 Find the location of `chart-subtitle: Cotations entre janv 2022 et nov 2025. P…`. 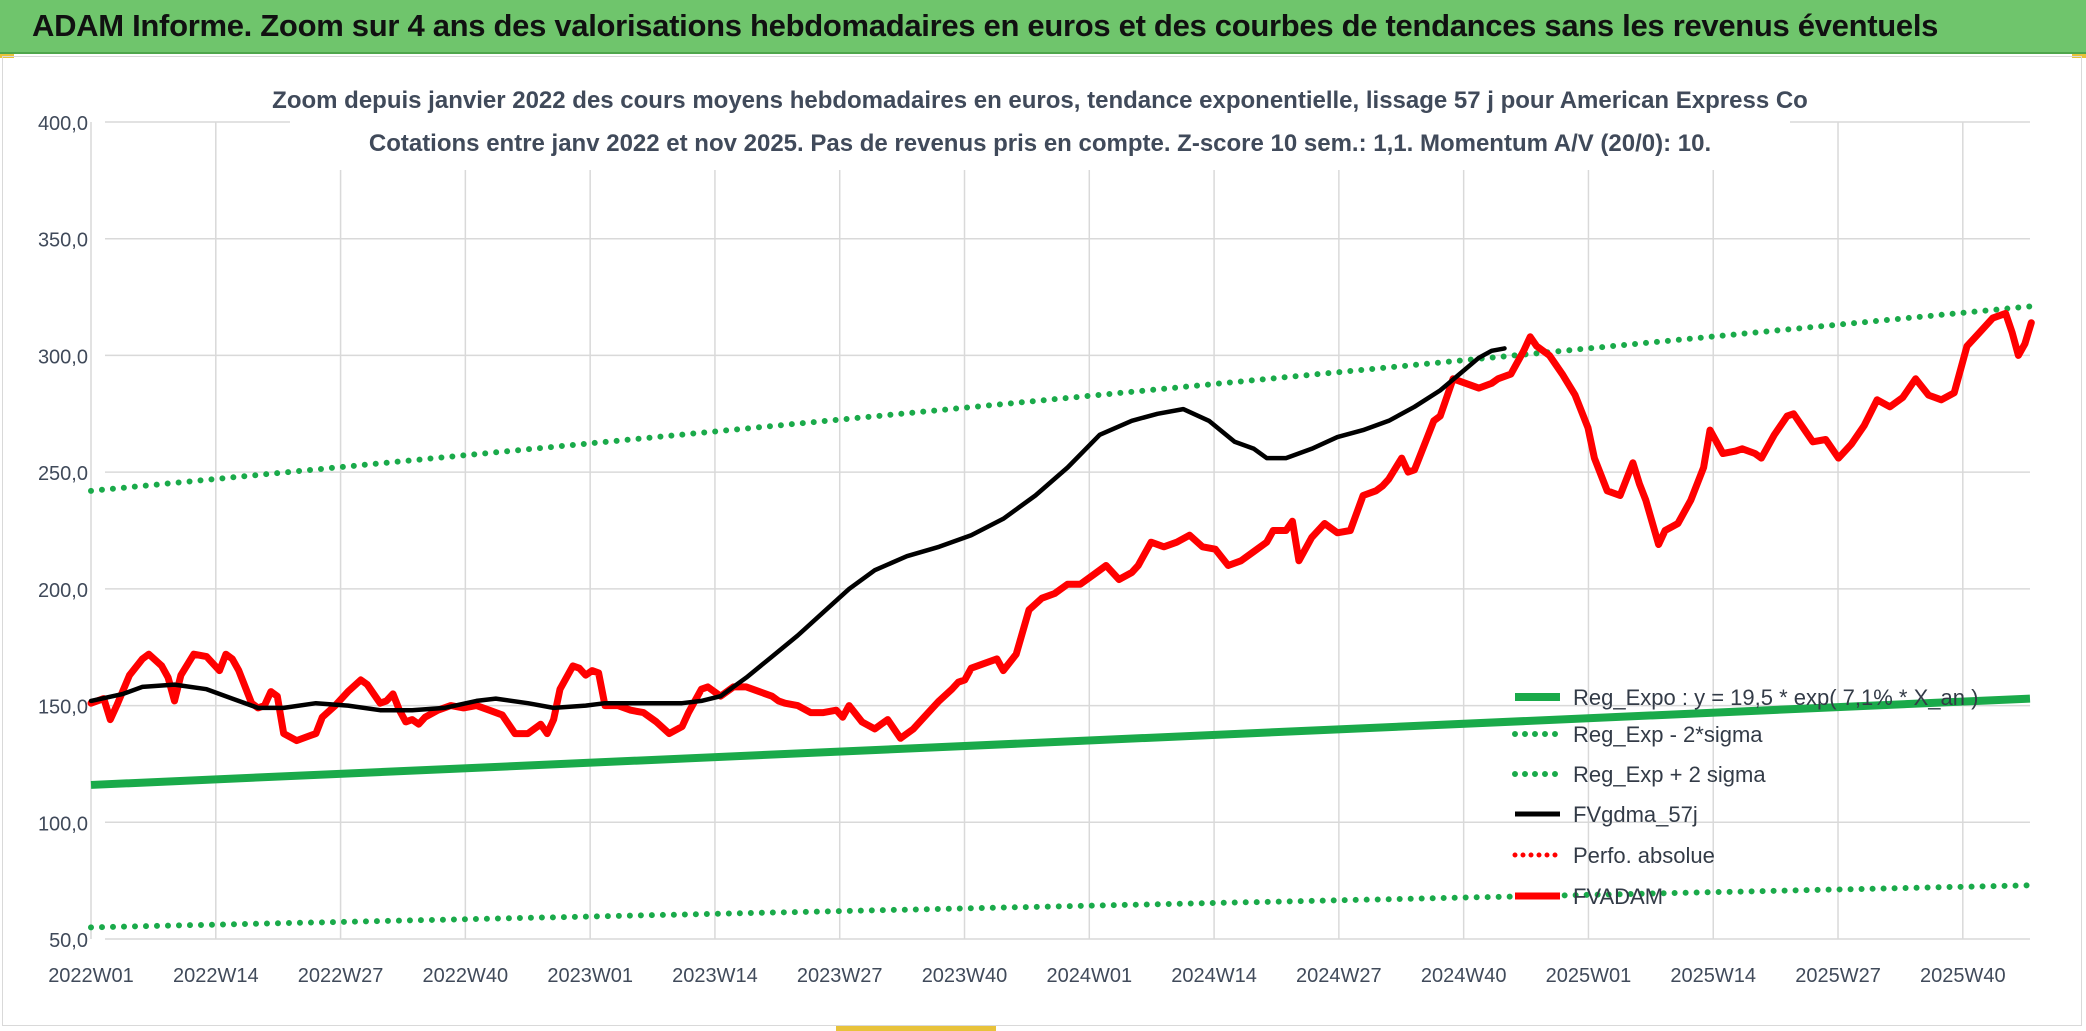

chart-subtitle: Cotations entre janv 2022 et nov 2025. P… is located at coordinates (1040, 143).